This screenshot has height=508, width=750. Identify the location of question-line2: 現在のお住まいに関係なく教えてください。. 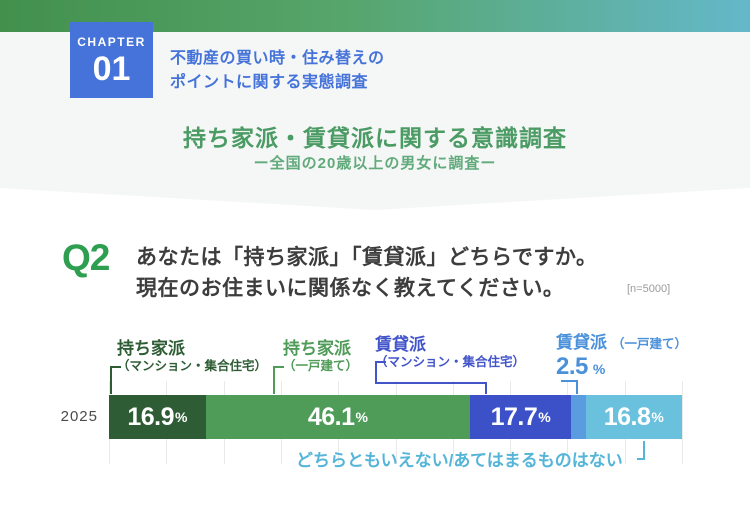
(350, 288).